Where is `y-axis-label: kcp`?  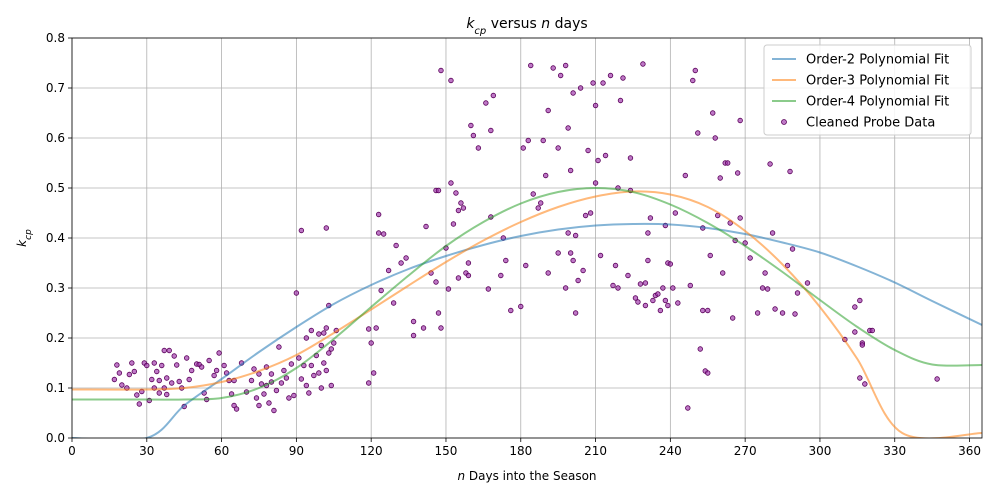
y-axis-label: kcp is located at coordinates (24, 238).